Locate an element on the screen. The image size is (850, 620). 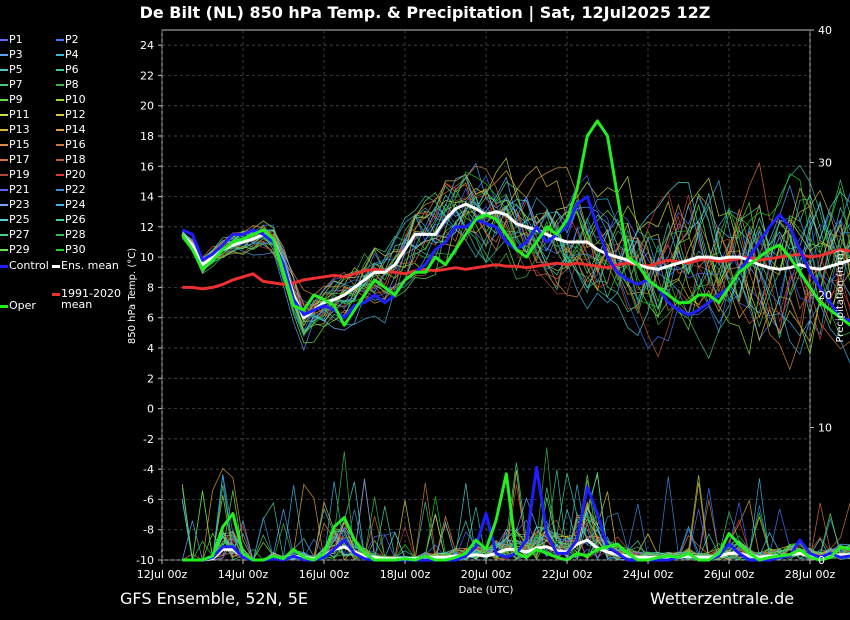
temp-line-1991-2020-mean is located at coordinates (516, 269).